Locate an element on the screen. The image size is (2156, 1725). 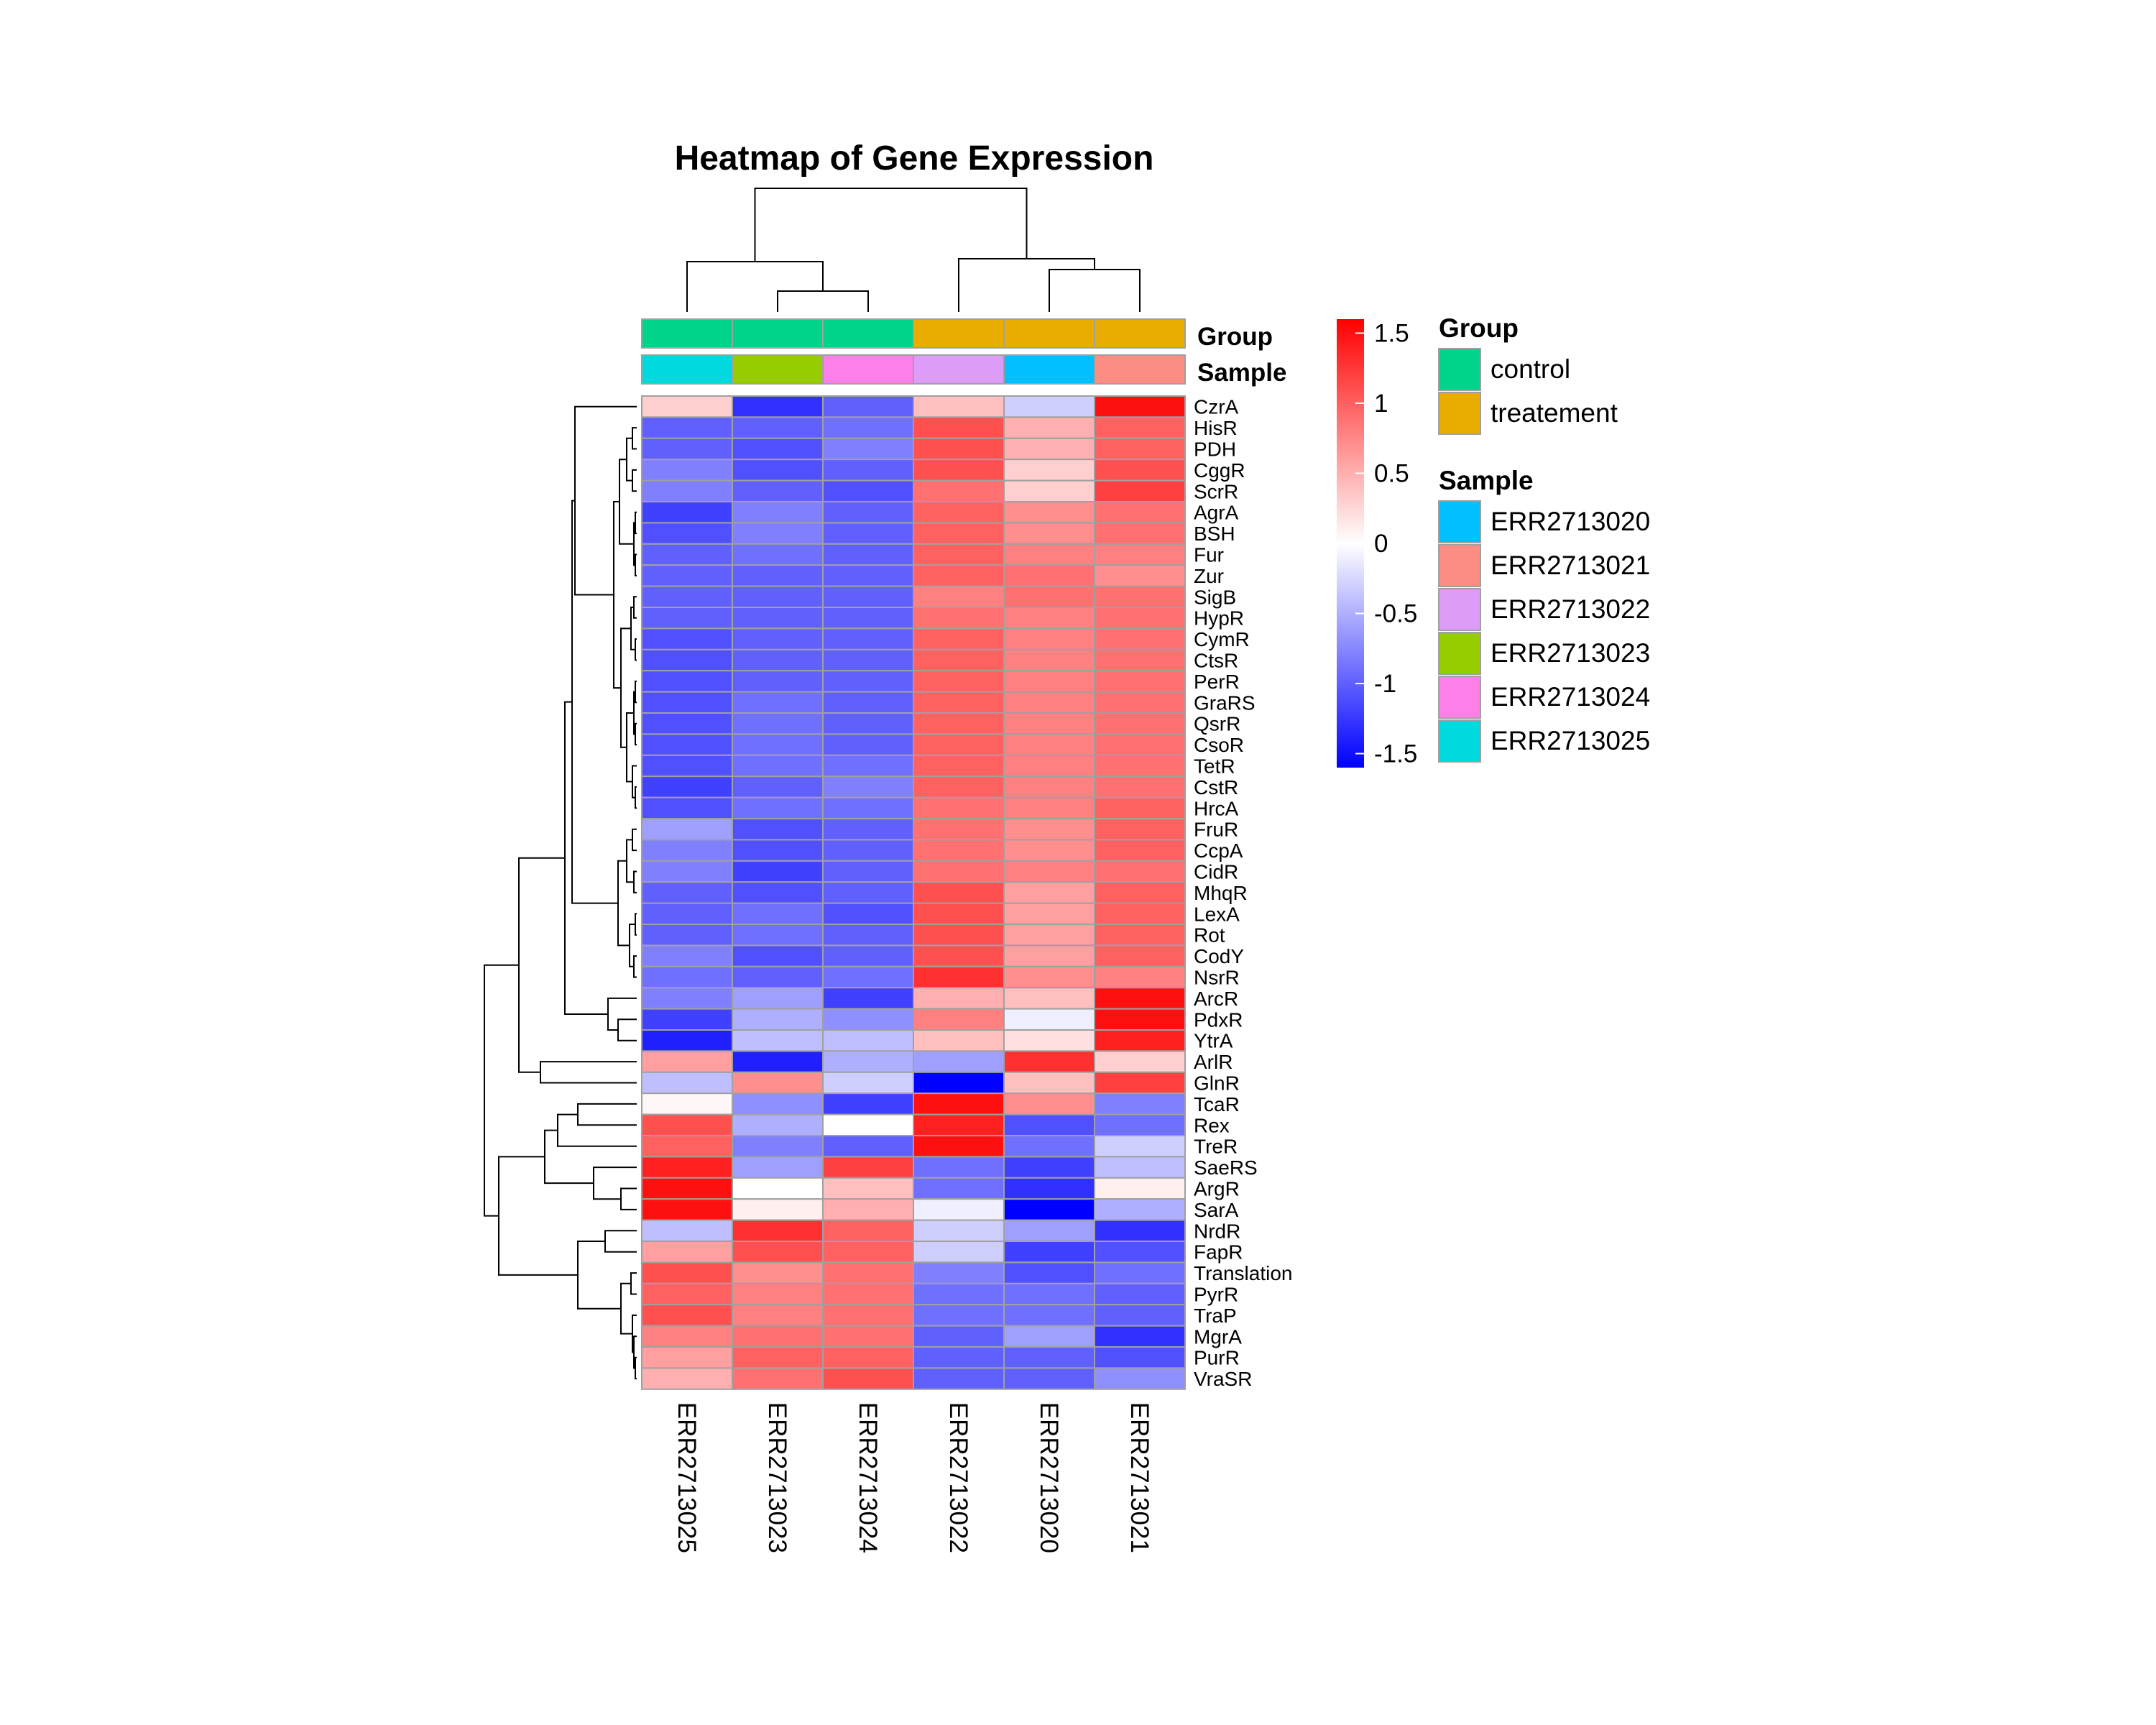
row-label: SaeRS is located at coordinates (1226, 1167).